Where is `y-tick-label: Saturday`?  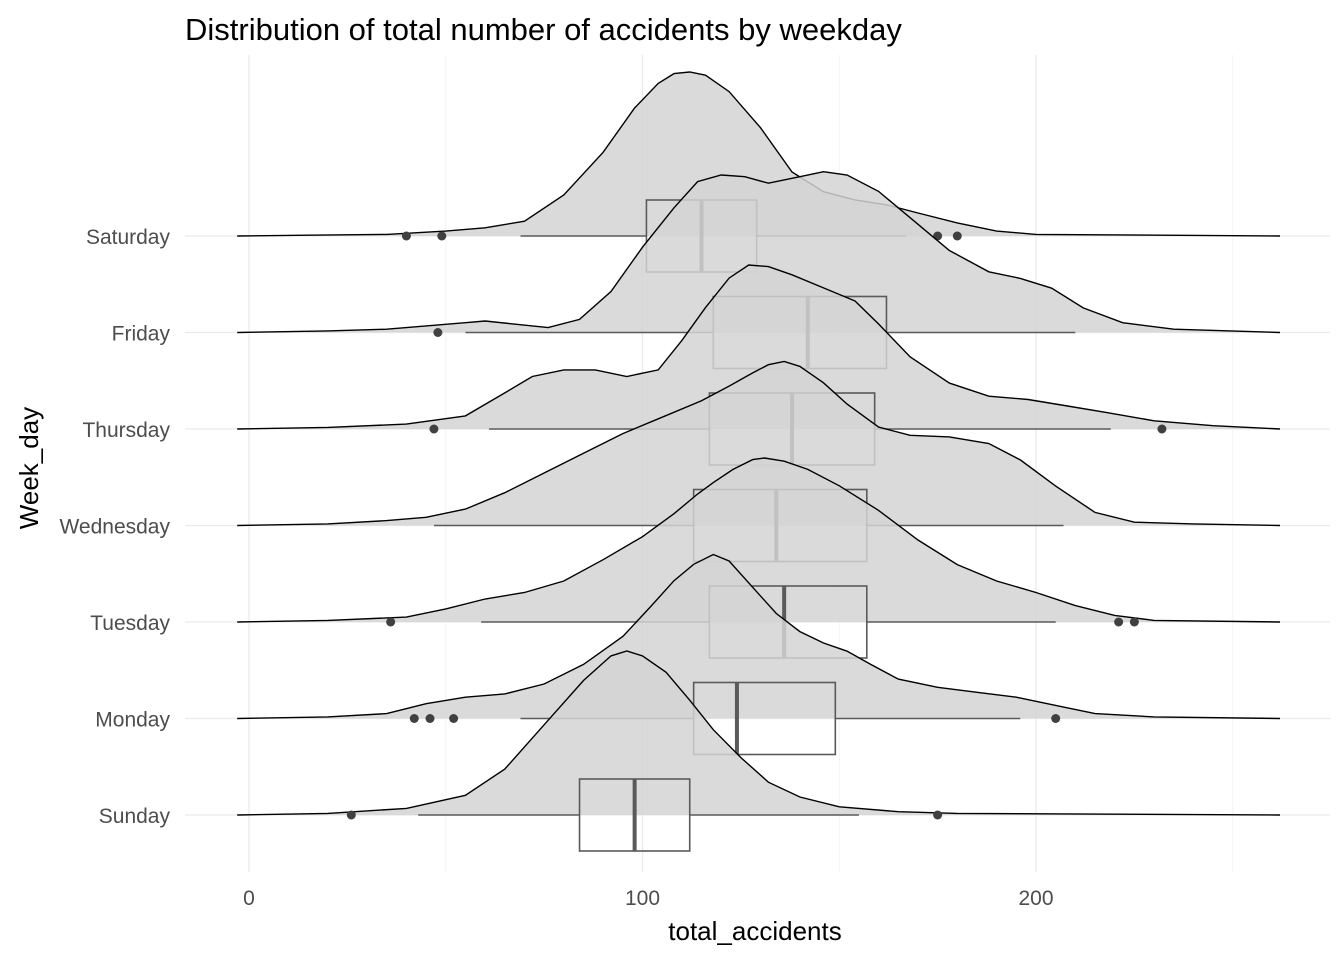 y-tick-label: Saturday is located at coordinates (128, 237).